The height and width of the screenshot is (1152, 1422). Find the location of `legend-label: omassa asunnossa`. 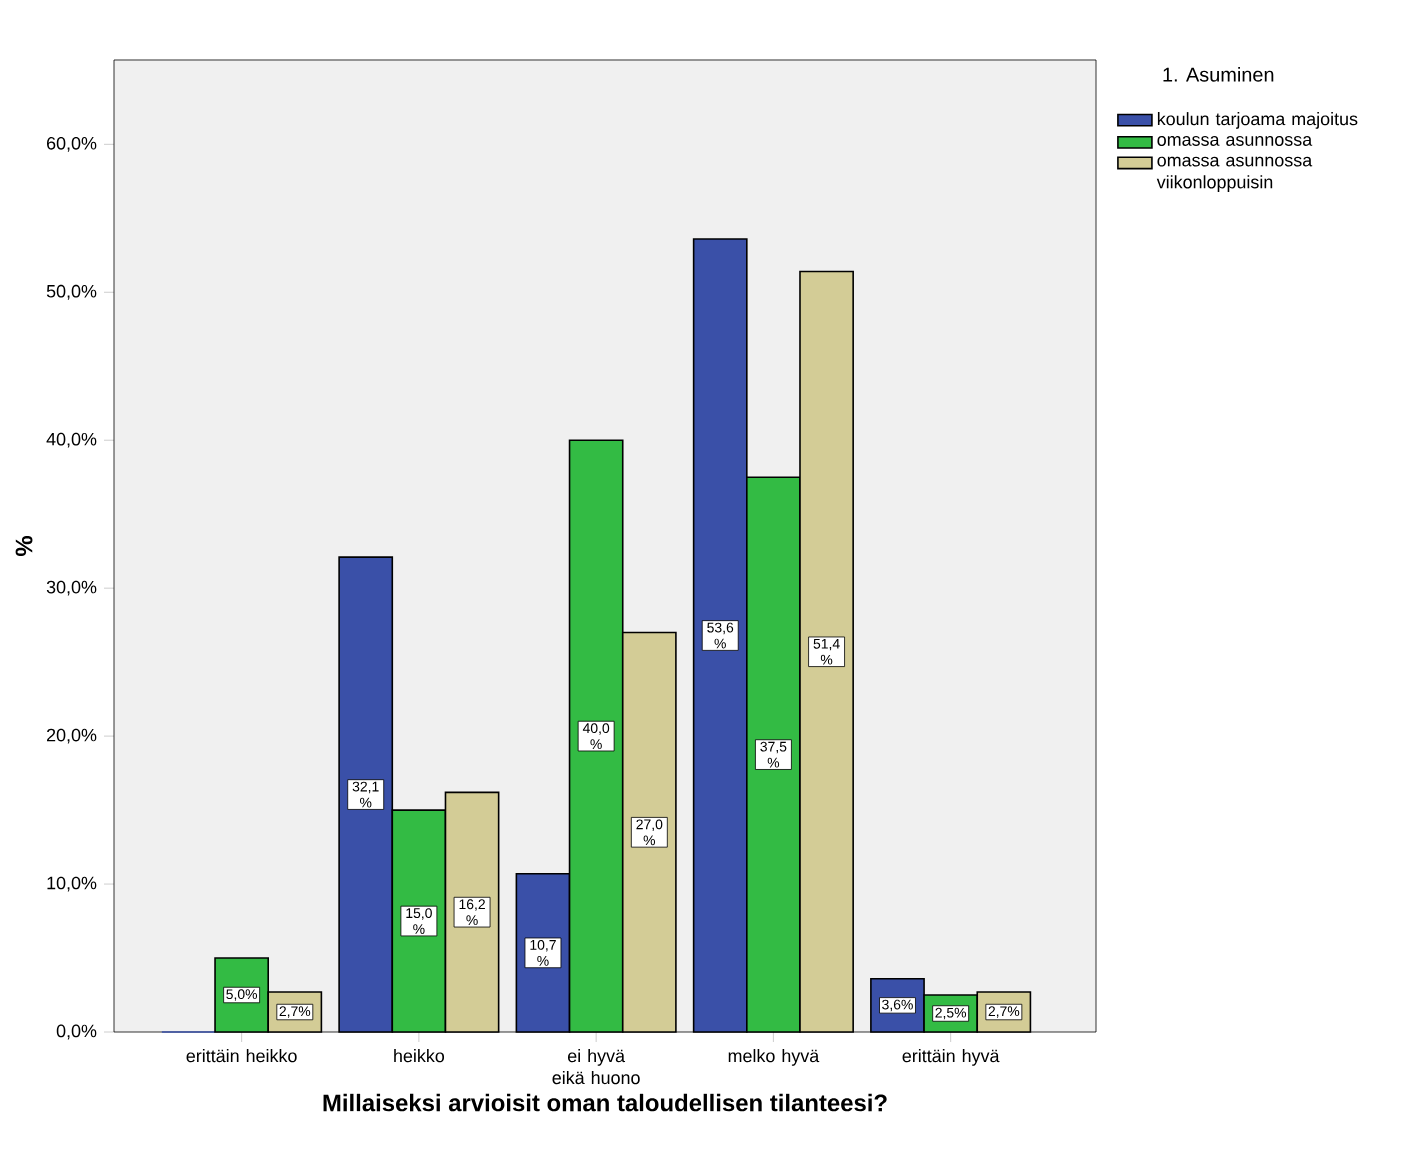

legend-label: omassa asunnossa is located at coordinates (1235, 141).